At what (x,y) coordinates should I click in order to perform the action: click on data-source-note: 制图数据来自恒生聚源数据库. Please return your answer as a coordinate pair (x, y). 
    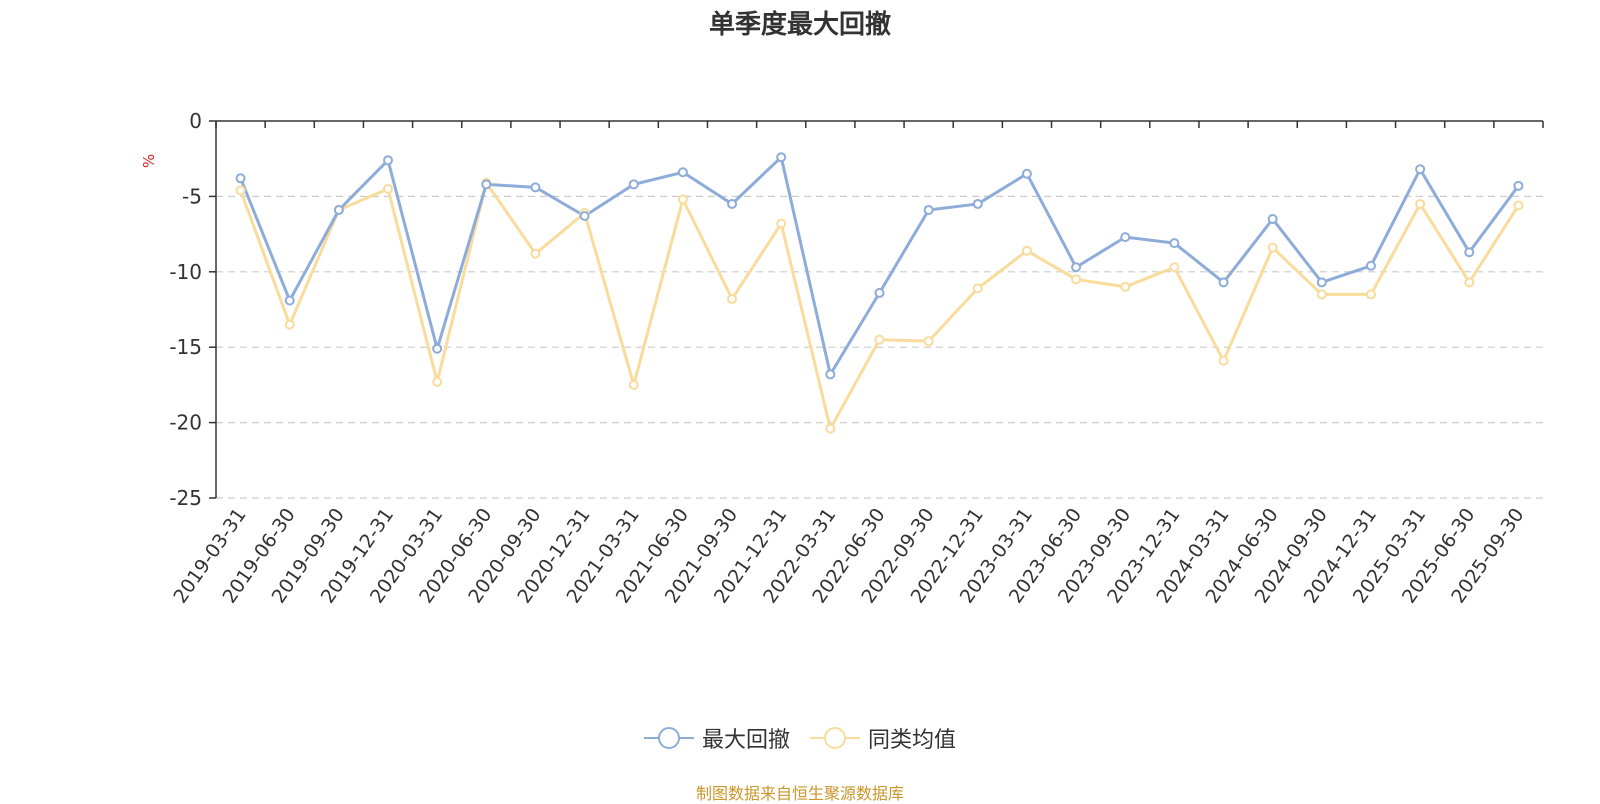
    Looking at the image, I should click on (799, 793).